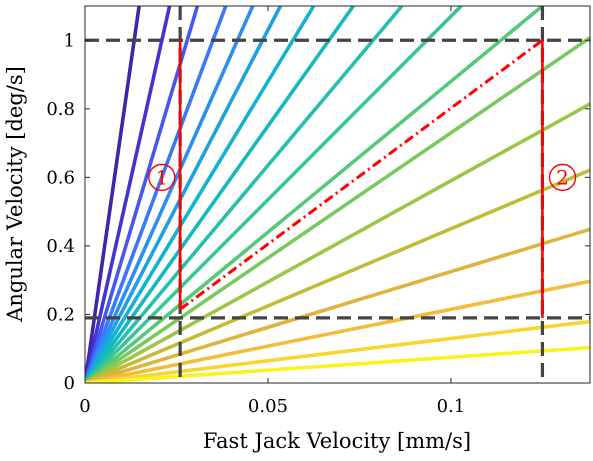 Image resolution: width=593 pixels, height=461 pixels. I want to click on marker-label-1: 1, so click(161, 177).